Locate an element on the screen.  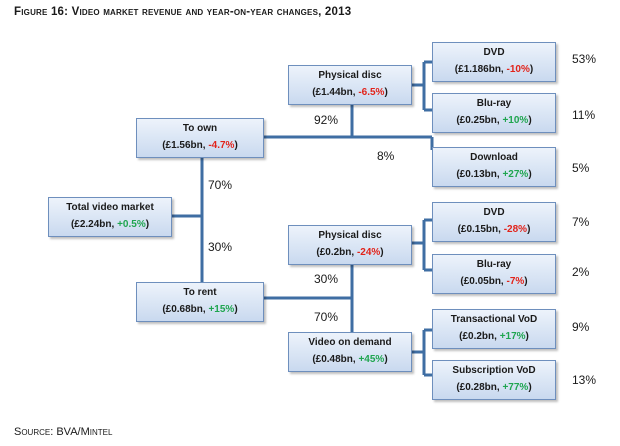
node-to-rent: To rent (£0.68bn, +15%) is located at coordinates (200, 302).